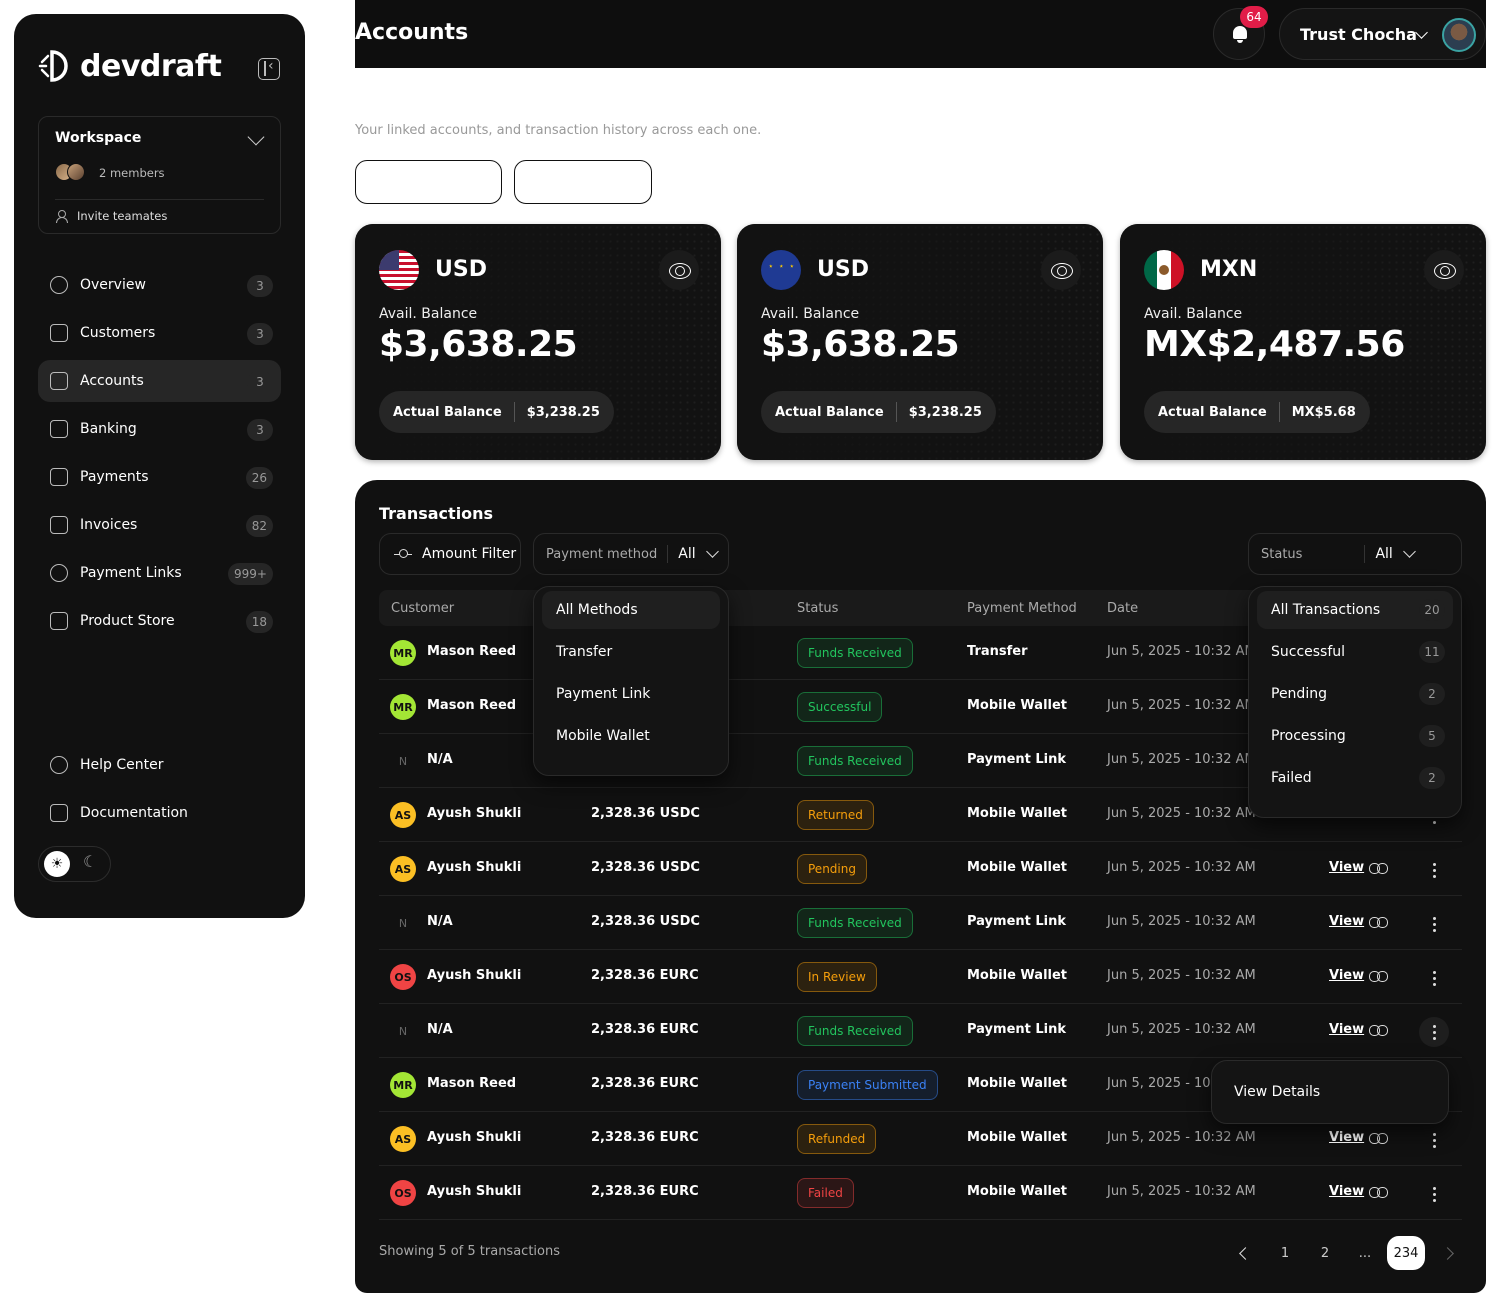 The width and height of the screenshot is (1512, 1293). Describe the element at coordinates (1274, 344) in the screenshot. I see `avail-balance-value: MX$2,487.56` at that location.